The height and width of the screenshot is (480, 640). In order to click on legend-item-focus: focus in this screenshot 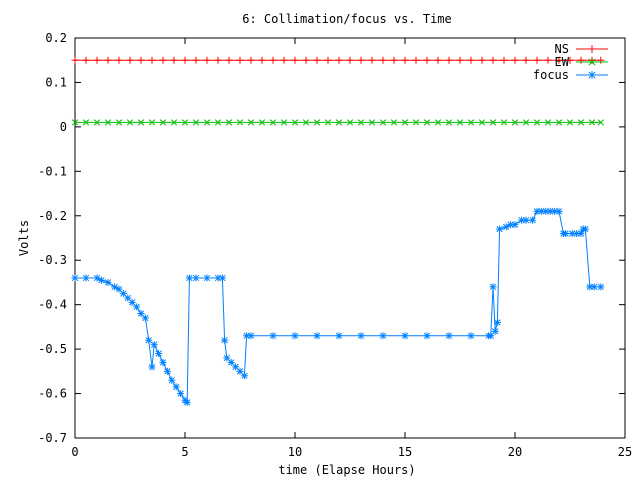, I will do `click(570, 75)`.